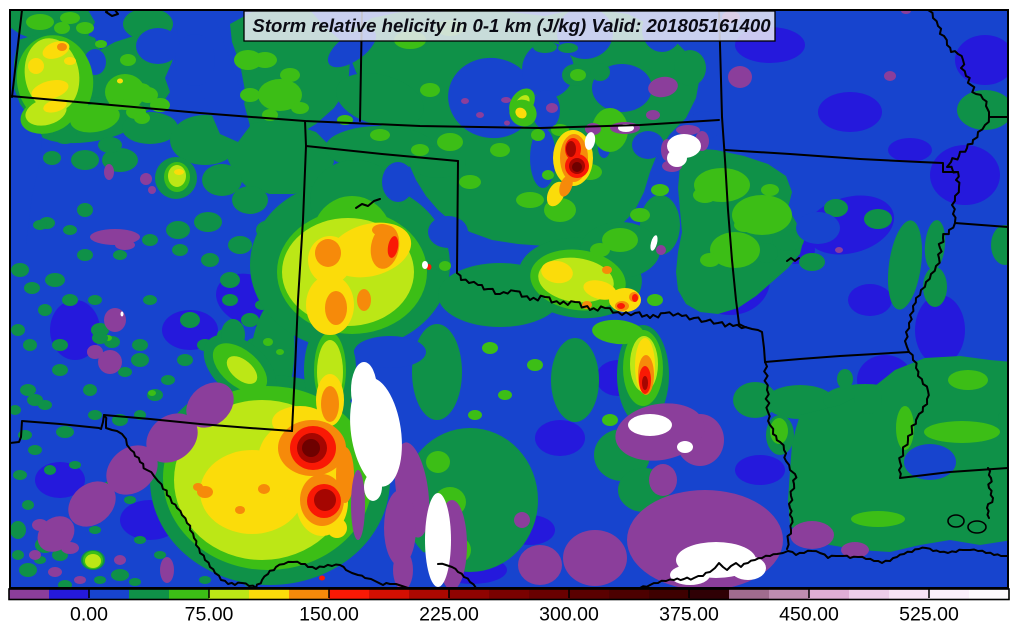 Image resolution: width=1018 pixels, height=633 pixels. Describe the element at coordinates (929, 615) in the screenshot. I see `svg-text: 525.00` at that location.